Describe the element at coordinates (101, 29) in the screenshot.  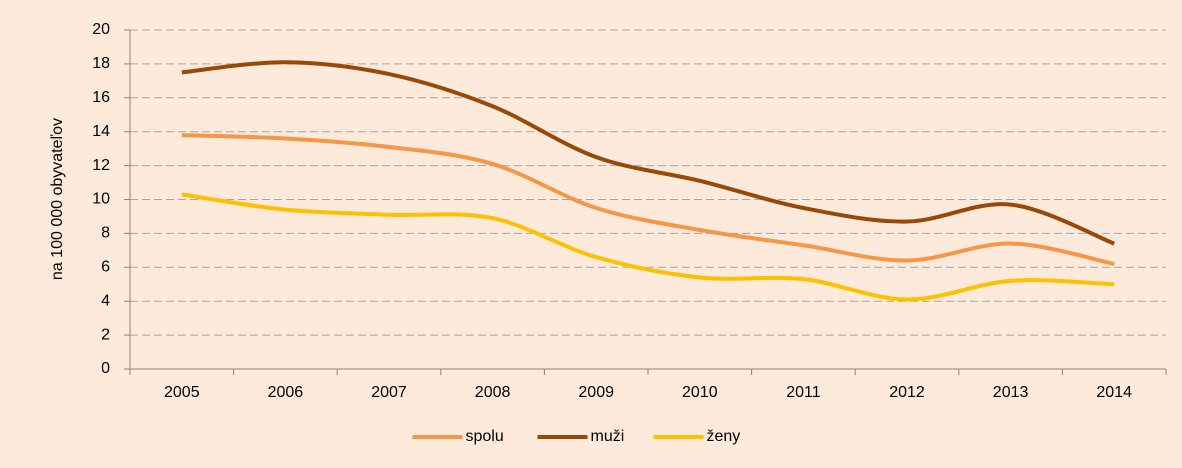
I see `y-tick-label: 20` at that location.